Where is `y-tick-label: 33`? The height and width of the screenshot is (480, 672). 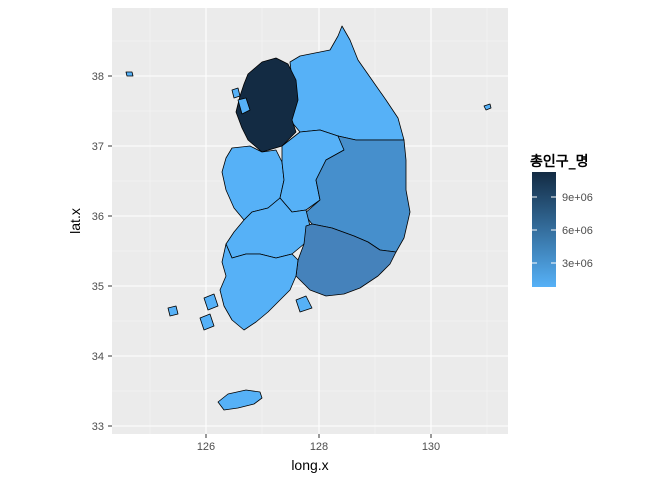 y-tick-label: 33 is located at coordinates (98, 427).